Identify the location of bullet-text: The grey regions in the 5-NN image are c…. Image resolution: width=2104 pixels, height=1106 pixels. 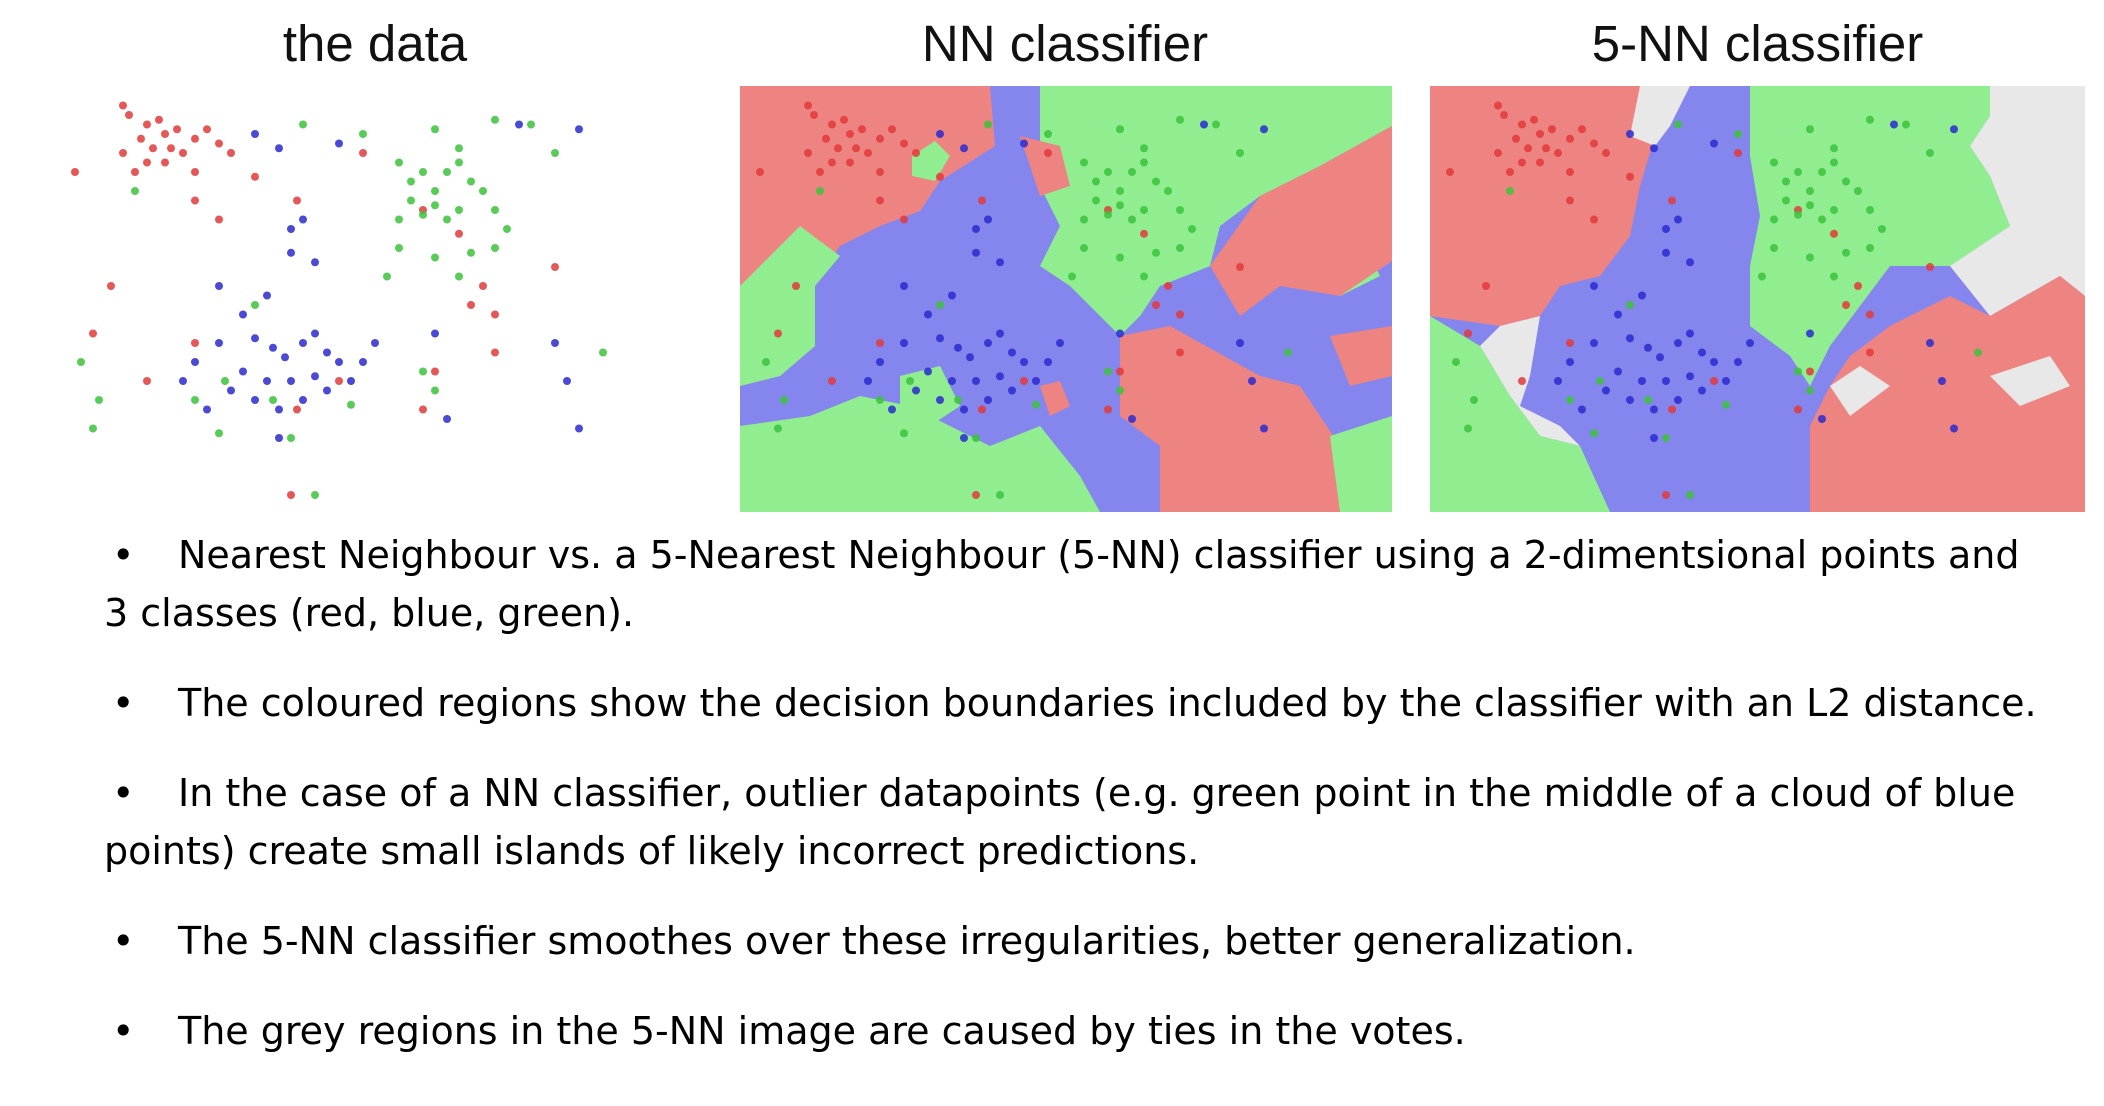
(822, 1031).